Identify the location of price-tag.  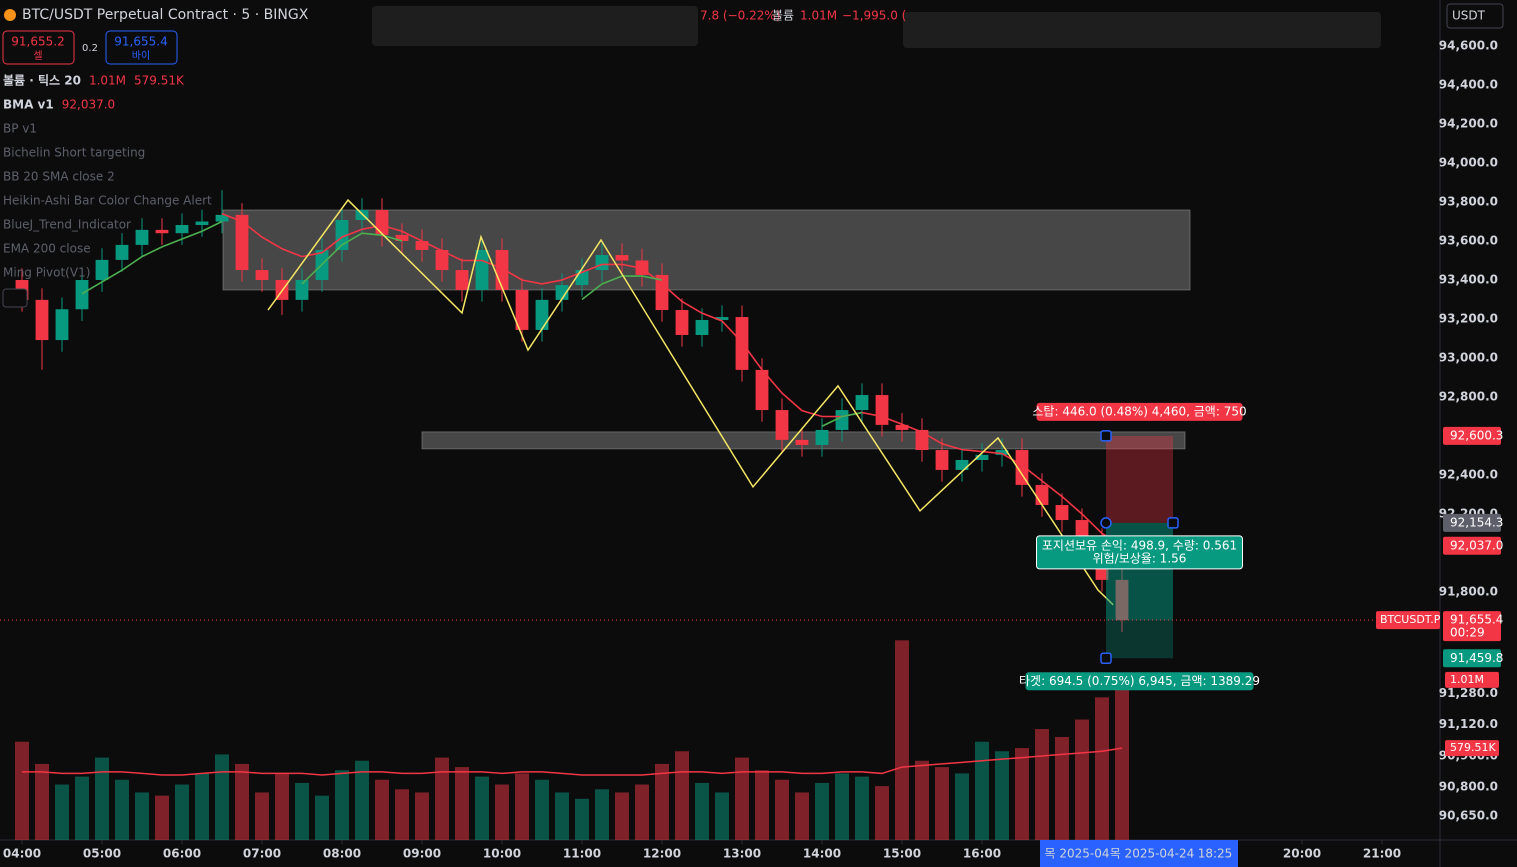
(1472, 435).